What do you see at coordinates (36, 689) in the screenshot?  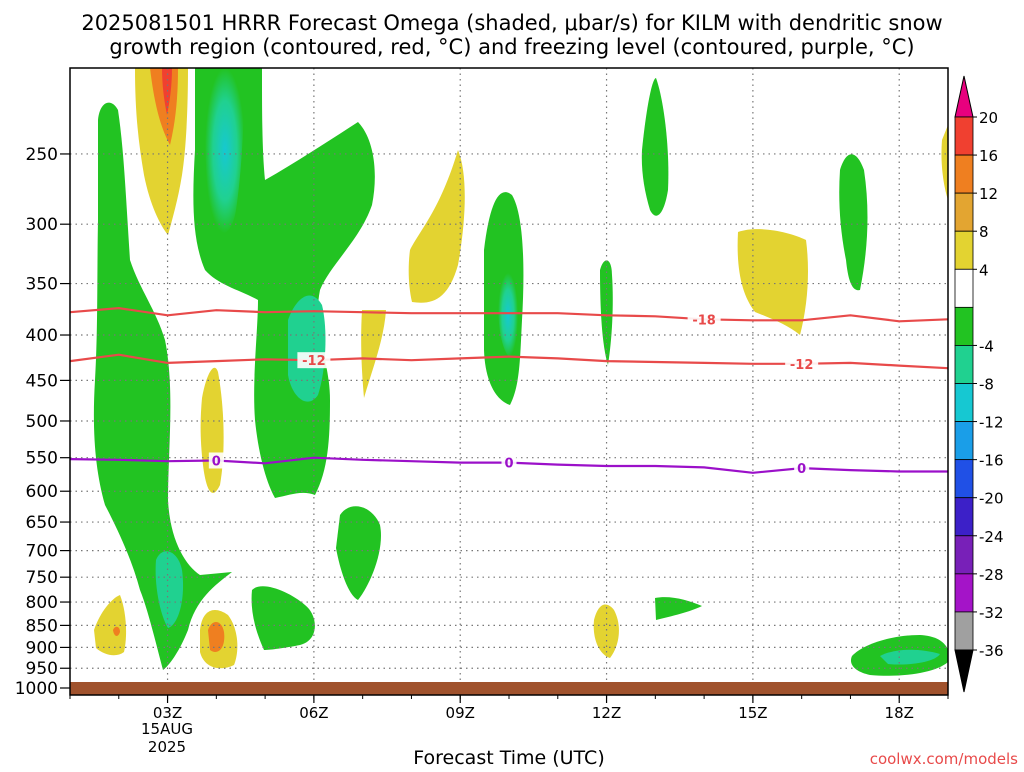 I see `y-tick-label: 1000` at bounding box center [36, 689].